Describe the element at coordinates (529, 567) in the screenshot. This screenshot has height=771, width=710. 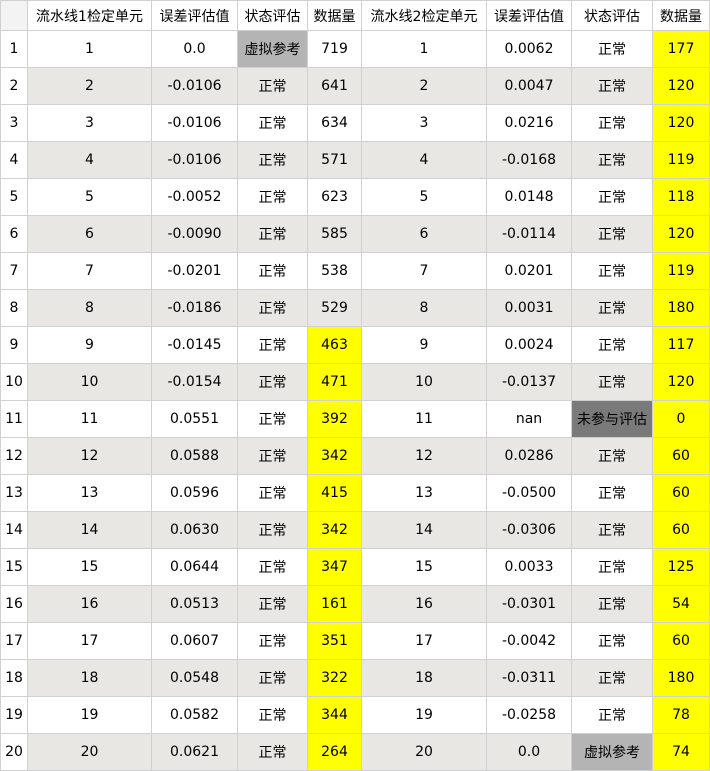
I see `line2-error-cell: 0.0033` at that location.